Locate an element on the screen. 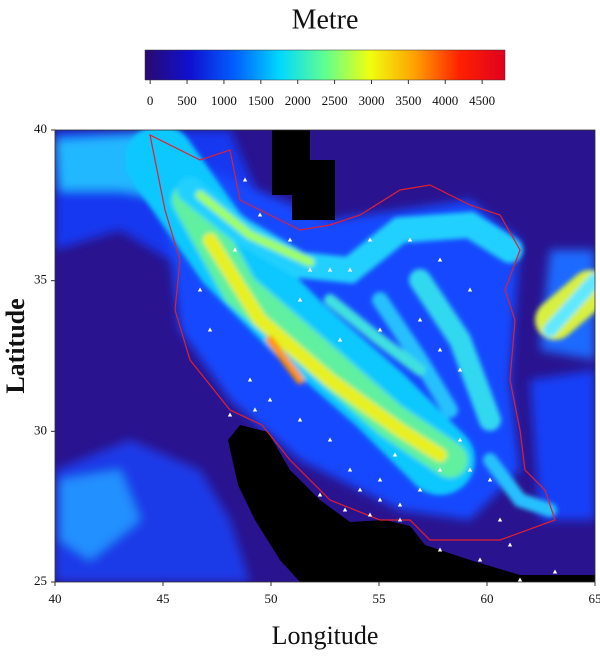 The width and height of the screenshot is (600, 660). x-axis-label: Longitude is located at coordinates (325, 635).